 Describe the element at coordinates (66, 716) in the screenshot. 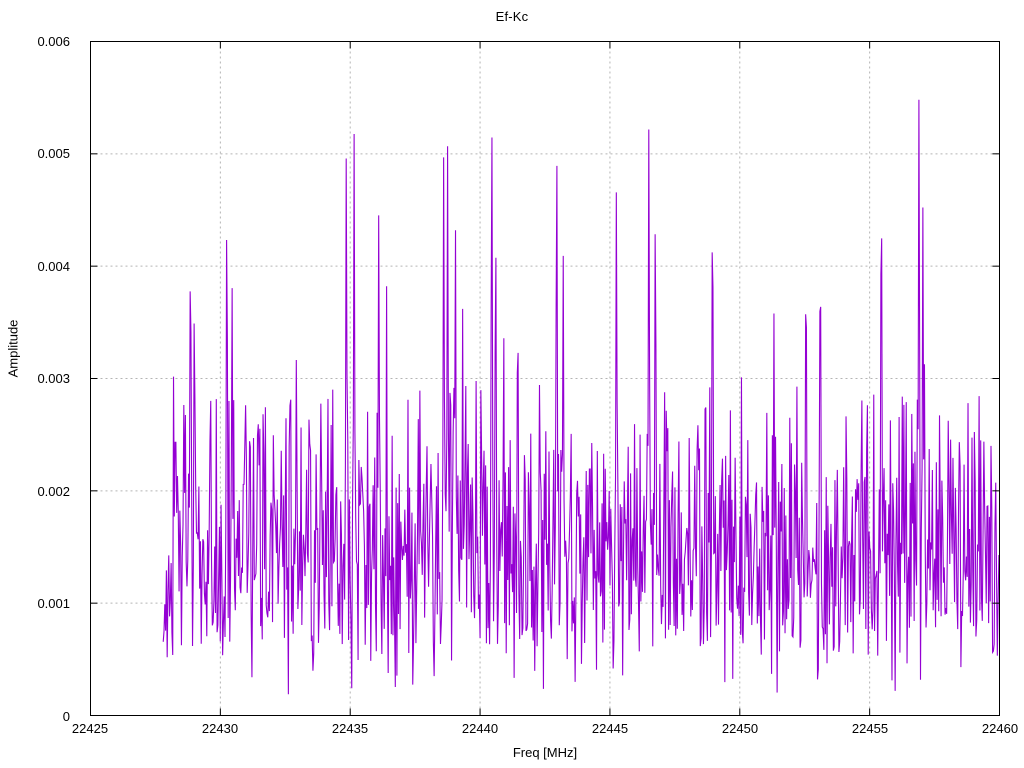

I see `y-tick-label: 0` at that location.